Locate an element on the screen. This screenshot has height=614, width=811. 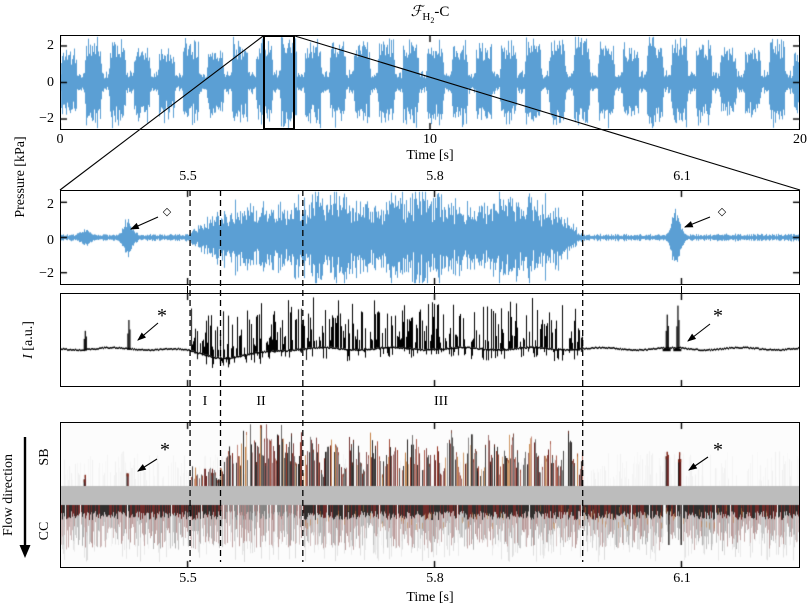
p2-xtick-5p5: 5.5 is located at coordinates (188, 176).